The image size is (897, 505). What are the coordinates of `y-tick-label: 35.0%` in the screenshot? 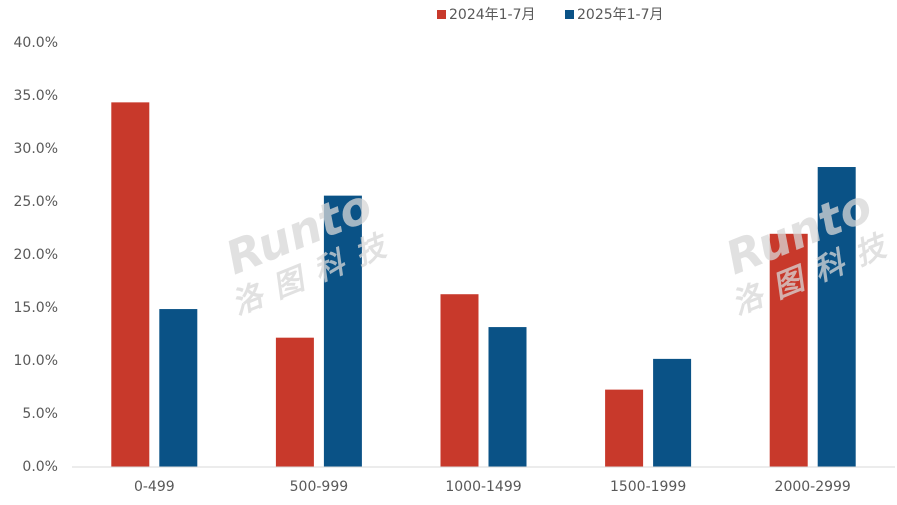 It's located at (36, 96).